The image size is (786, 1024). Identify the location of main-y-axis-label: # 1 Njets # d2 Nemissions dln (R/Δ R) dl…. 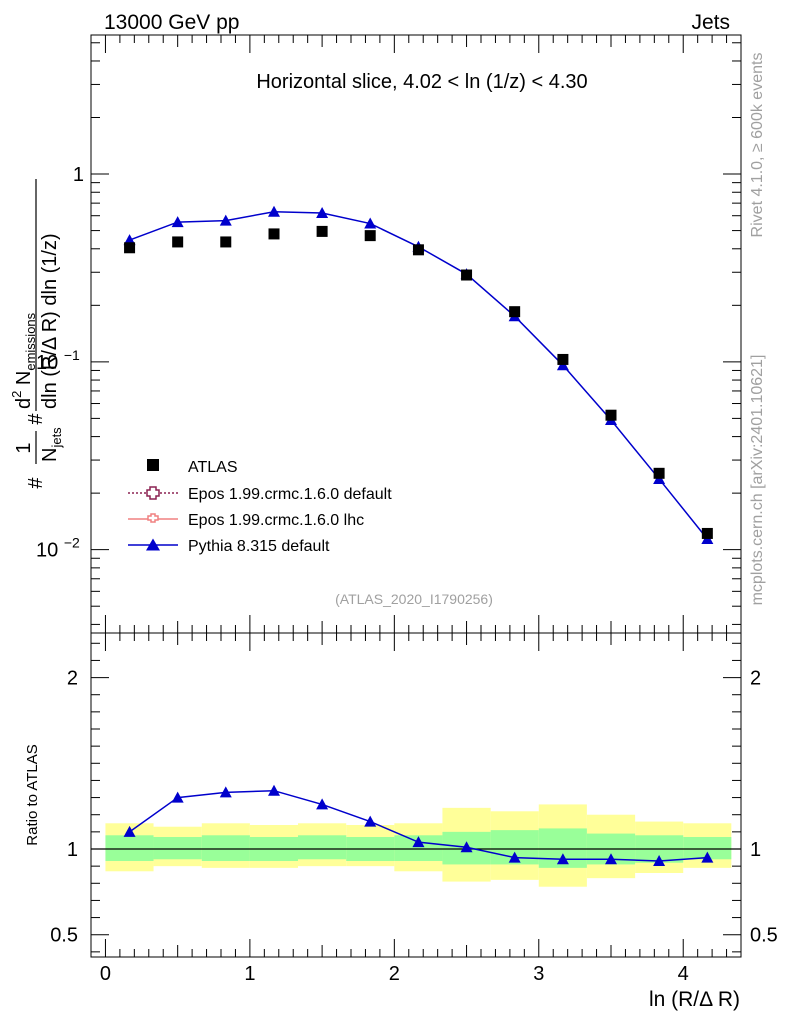
(36, 334).